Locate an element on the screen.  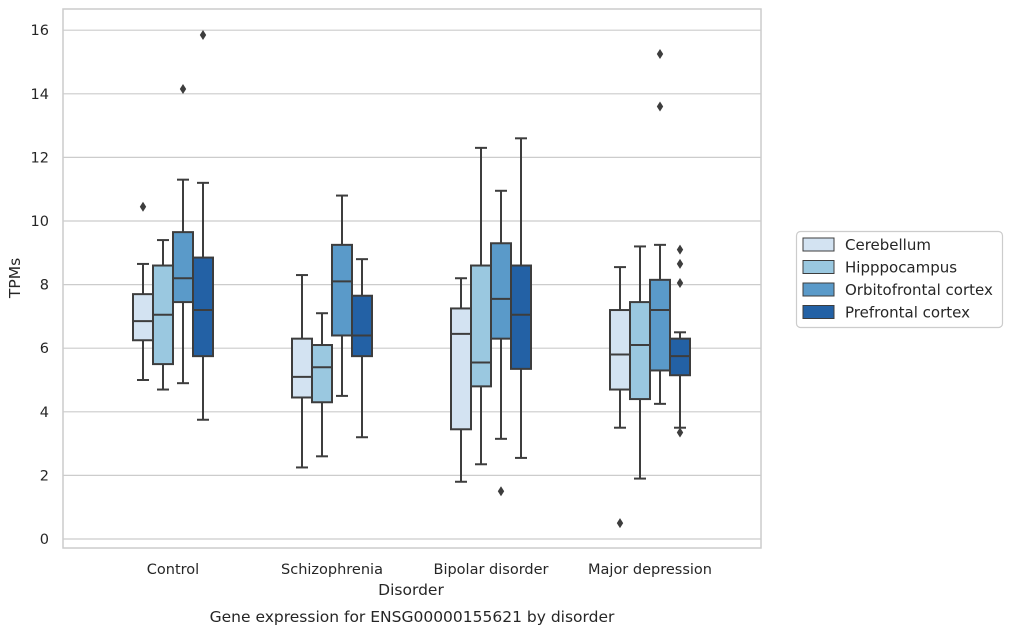
y-tick-label: 6 is located at coordinates (44, 349).